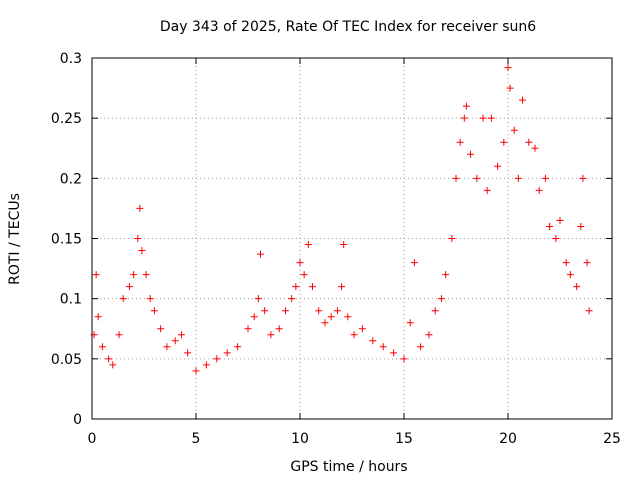 The image size is (640, 480). Describe the element at coordinates (196, 439) in the screenshot. I see `x-tick-label: 5` at that location.